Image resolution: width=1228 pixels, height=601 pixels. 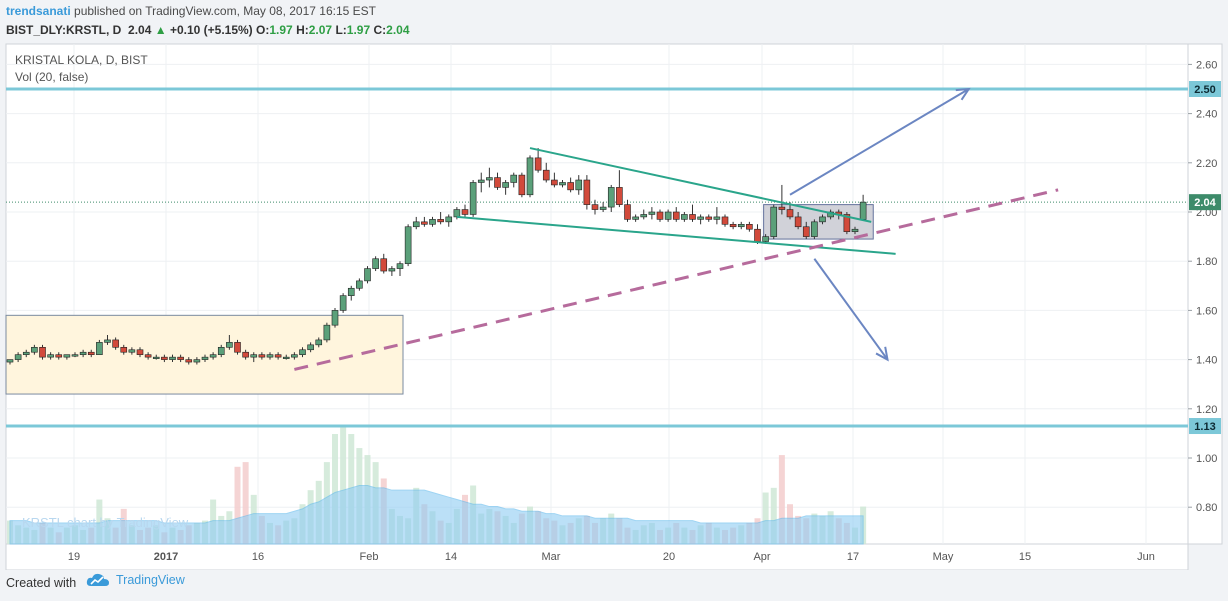 What do you see at coordinates (302, 30) in the screenshot?
I see `high-label: H:` at bounding box center [302, 30].